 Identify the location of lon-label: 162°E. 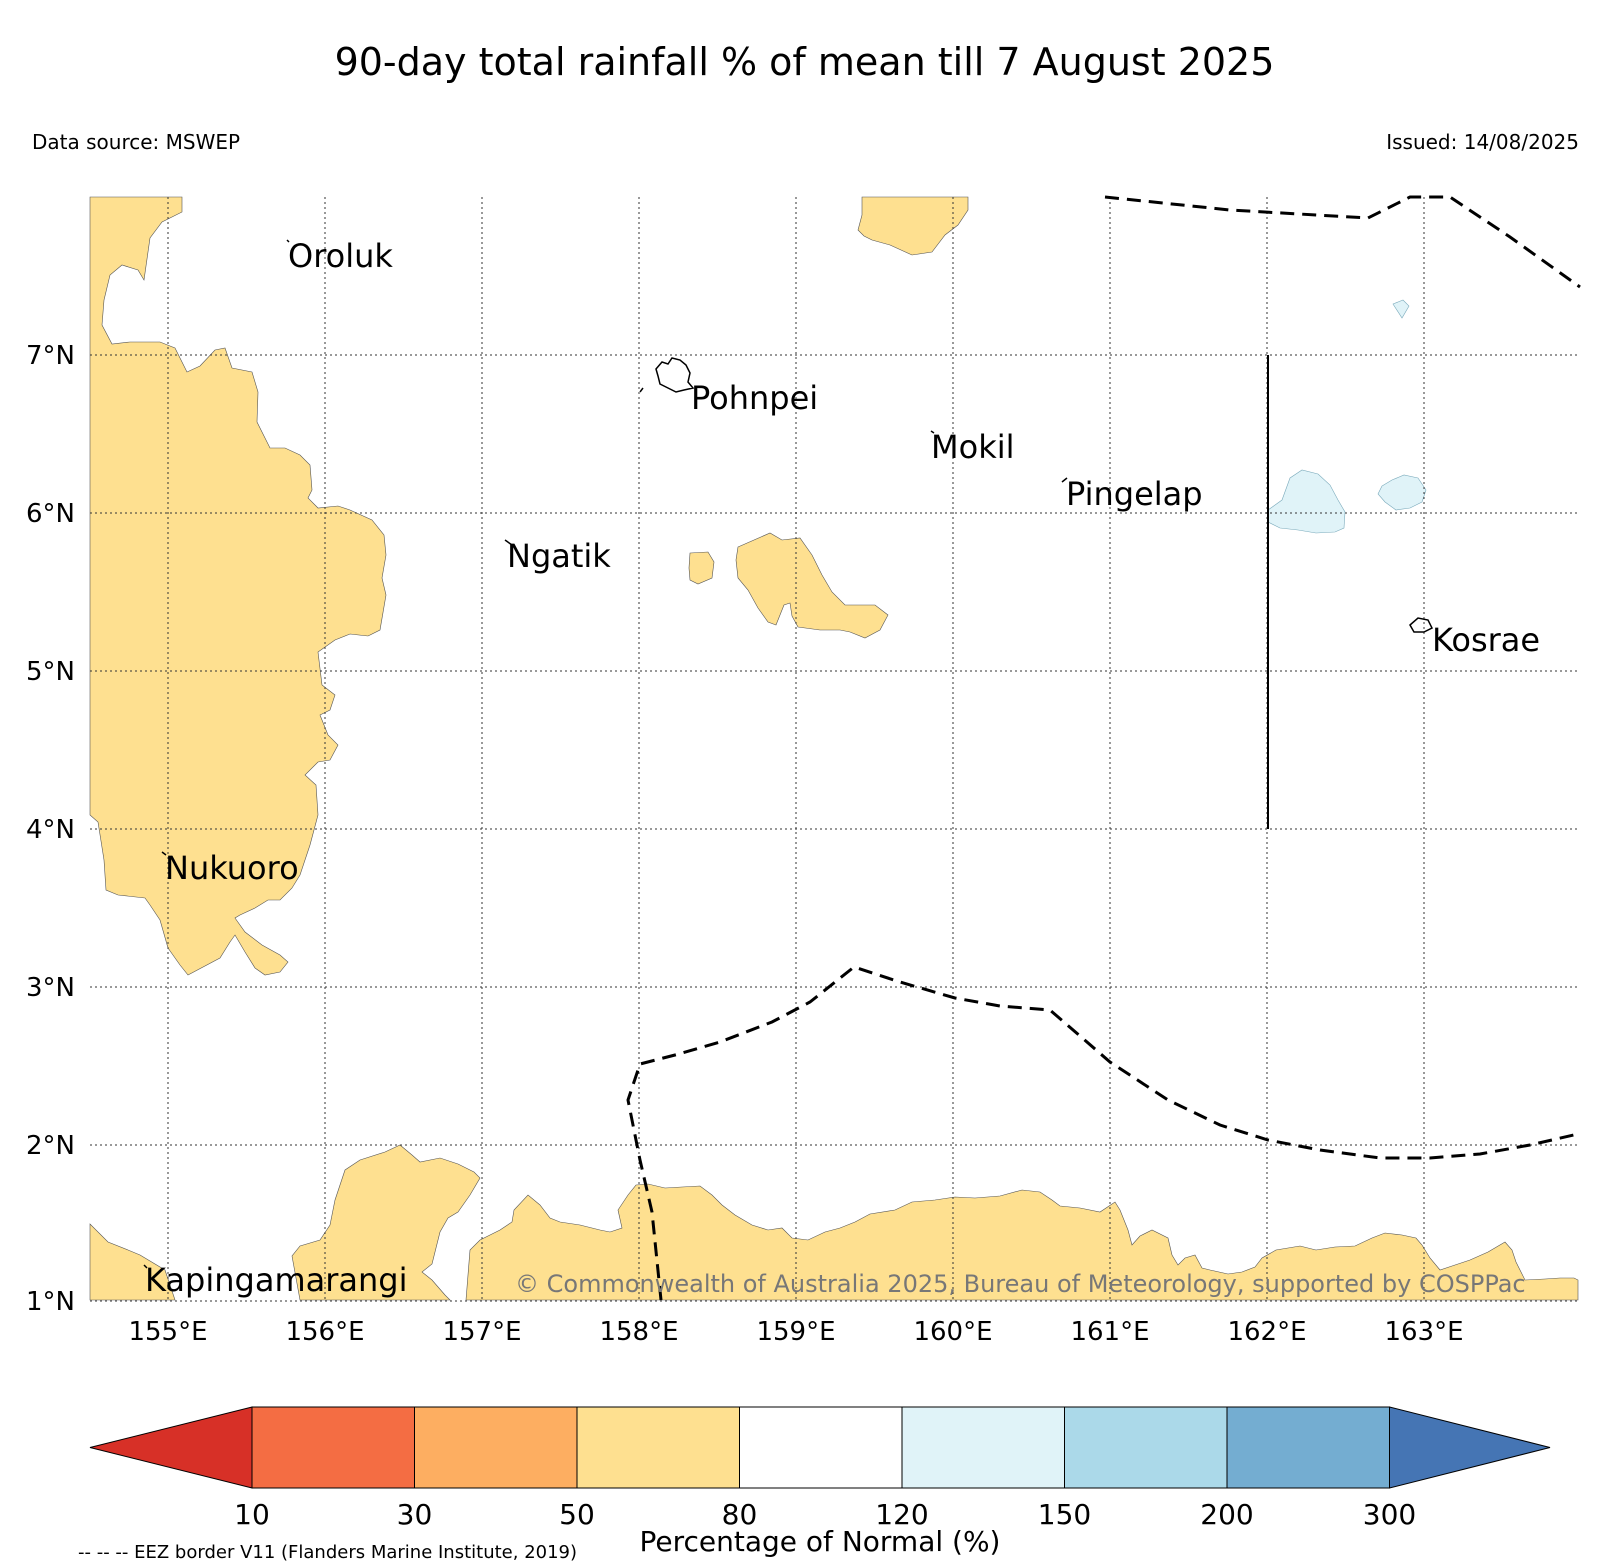
(1266, 1332).